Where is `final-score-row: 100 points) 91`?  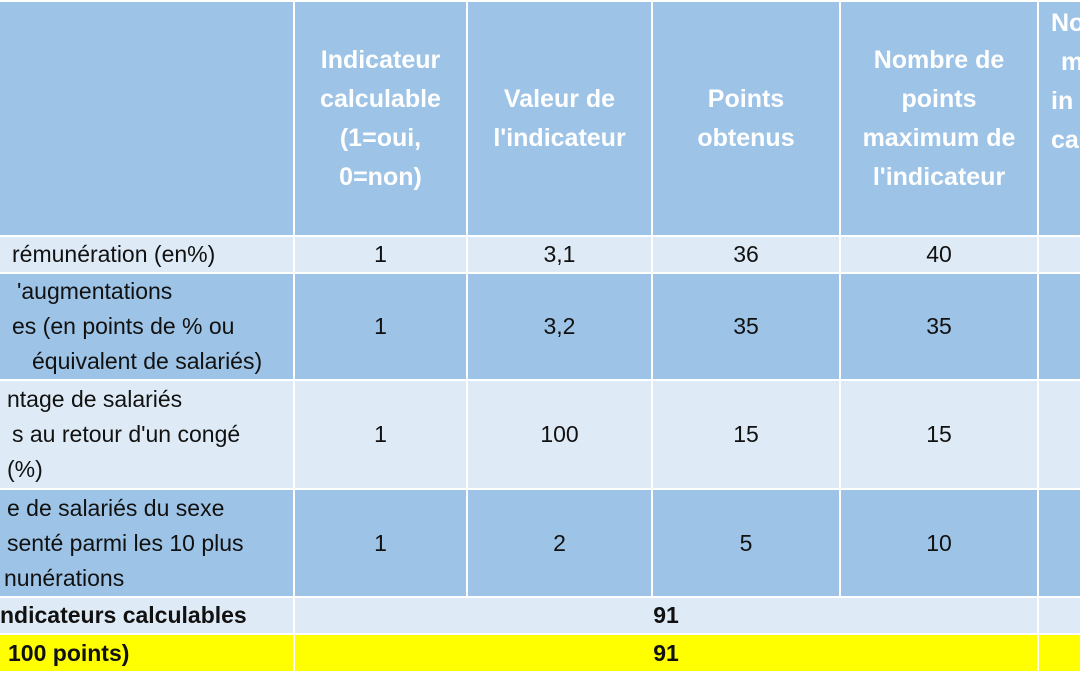
final-score-row: 100 points) 91 is located at coordinates (540, 653).